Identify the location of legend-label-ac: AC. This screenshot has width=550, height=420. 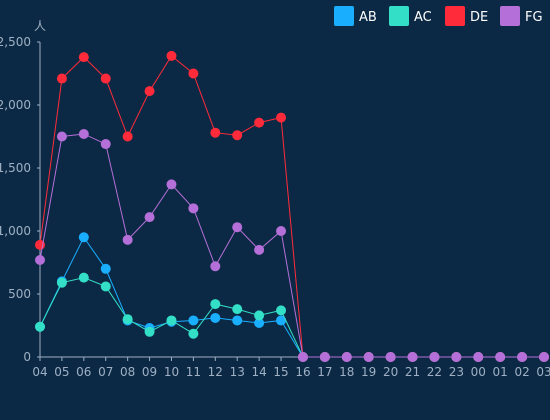
(423, 17).